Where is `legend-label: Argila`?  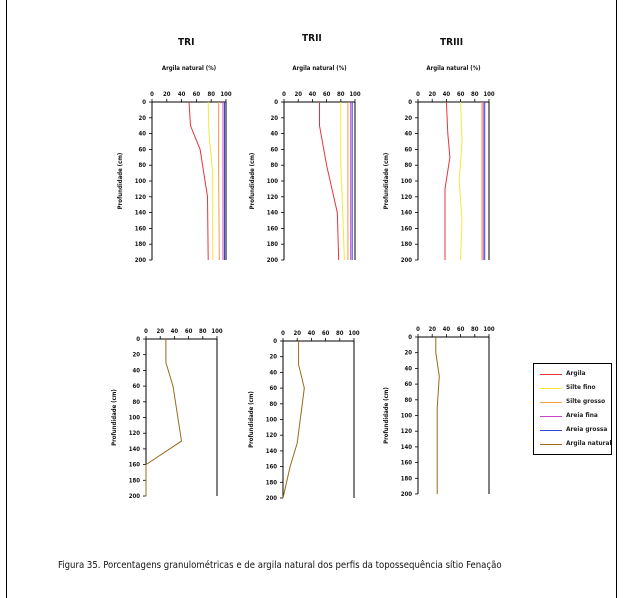 legend-label: Argila is located at coordinates (576, 373).